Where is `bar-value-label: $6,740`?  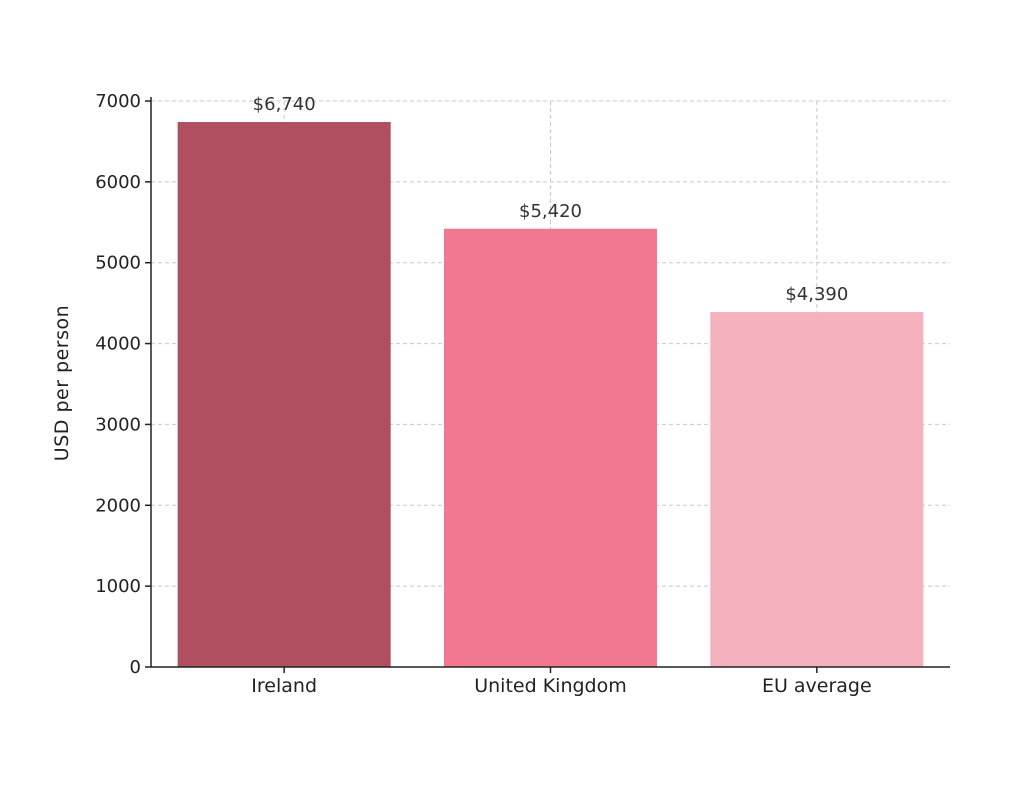
bar-value-label: $6,740 is located at coordinates (284, 104).